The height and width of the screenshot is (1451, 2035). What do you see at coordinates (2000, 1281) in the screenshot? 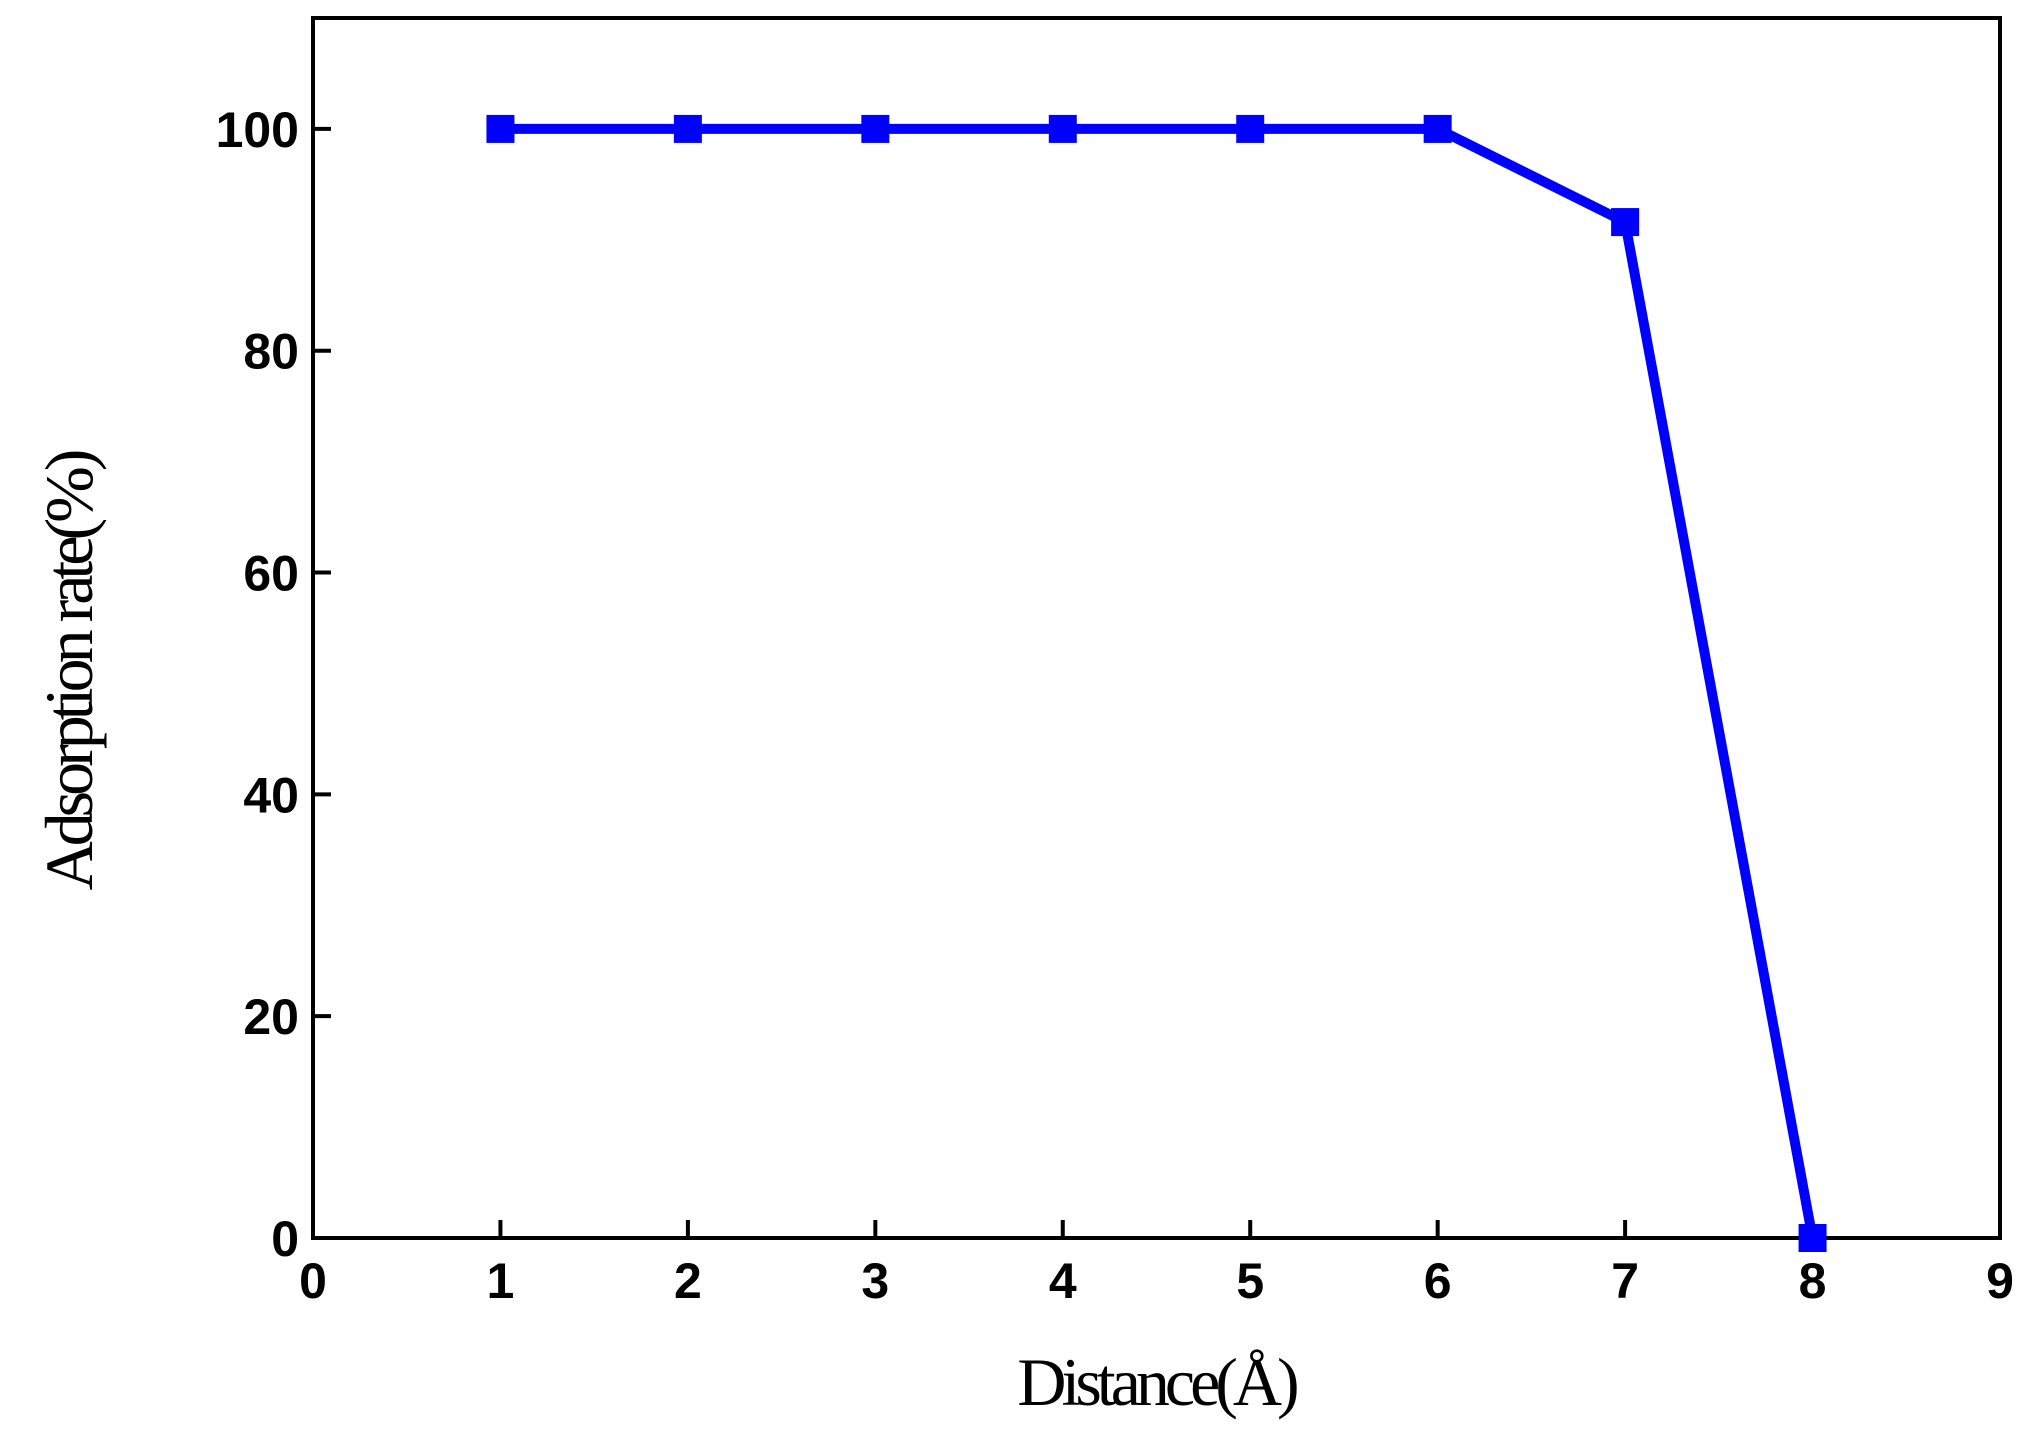
I see `x-tick-label: 9` at bounding box center [2000, 1281].